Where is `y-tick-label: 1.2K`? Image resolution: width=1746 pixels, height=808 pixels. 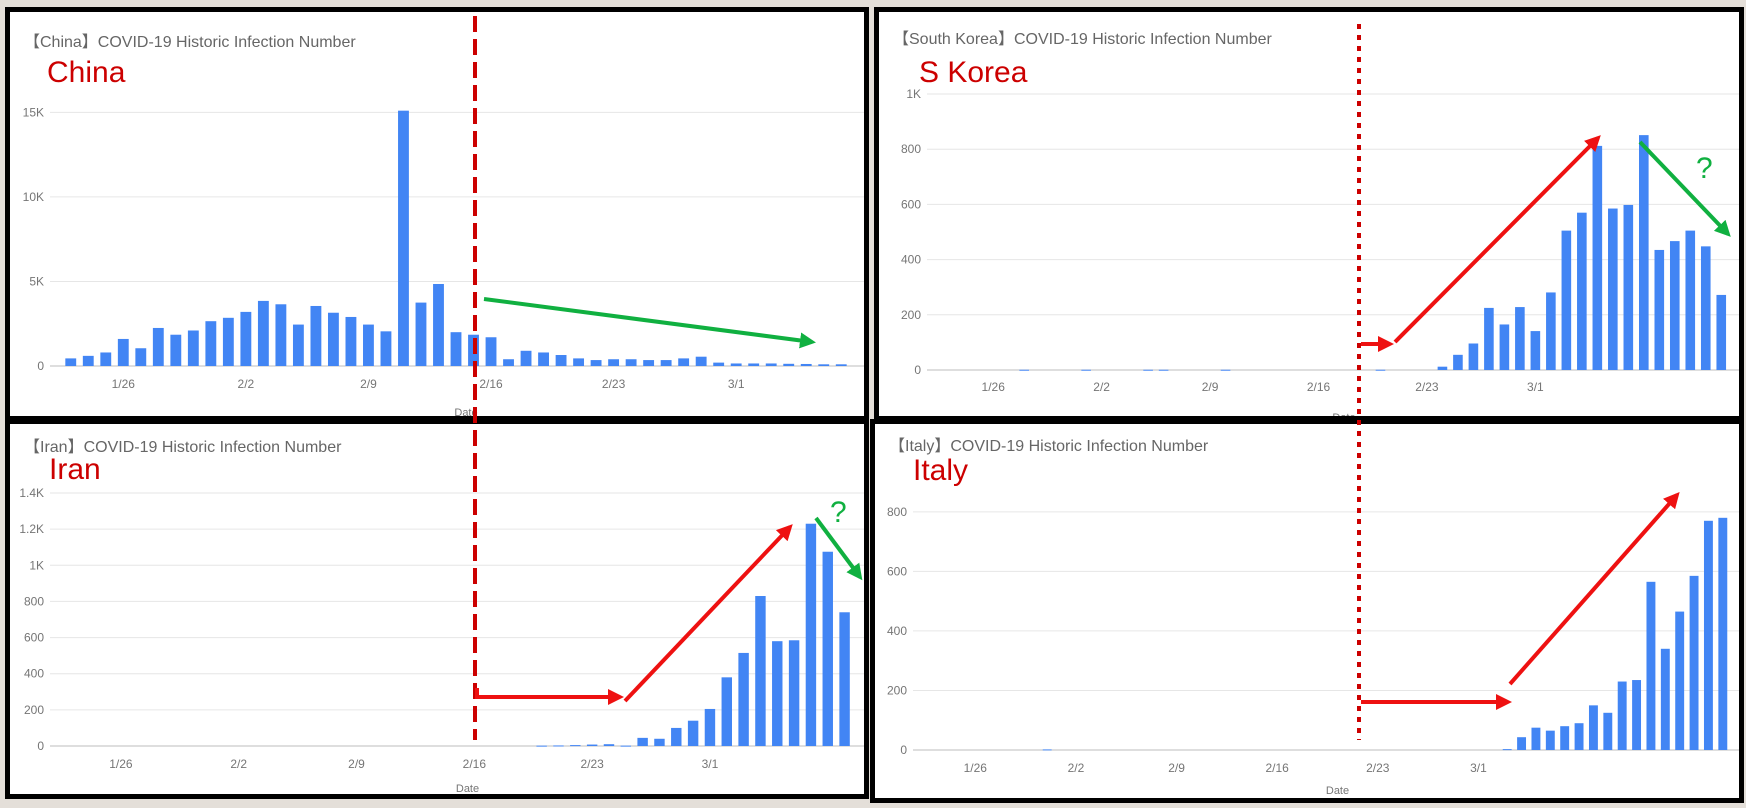 y-tick-label: 1.2K is located at coordinates (31, 529).